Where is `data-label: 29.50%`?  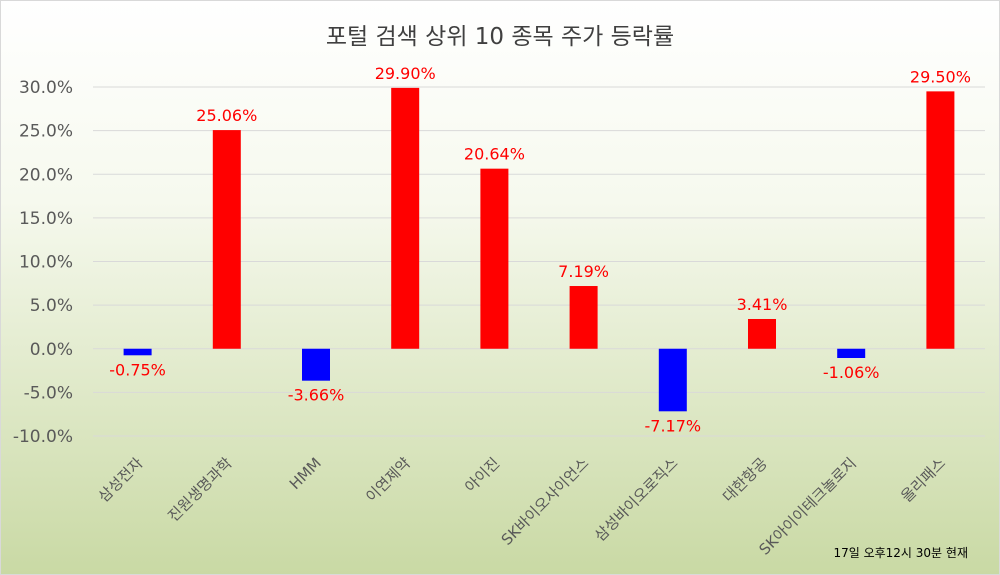
data-label: 29.50% is located at coordinates (940, 76).